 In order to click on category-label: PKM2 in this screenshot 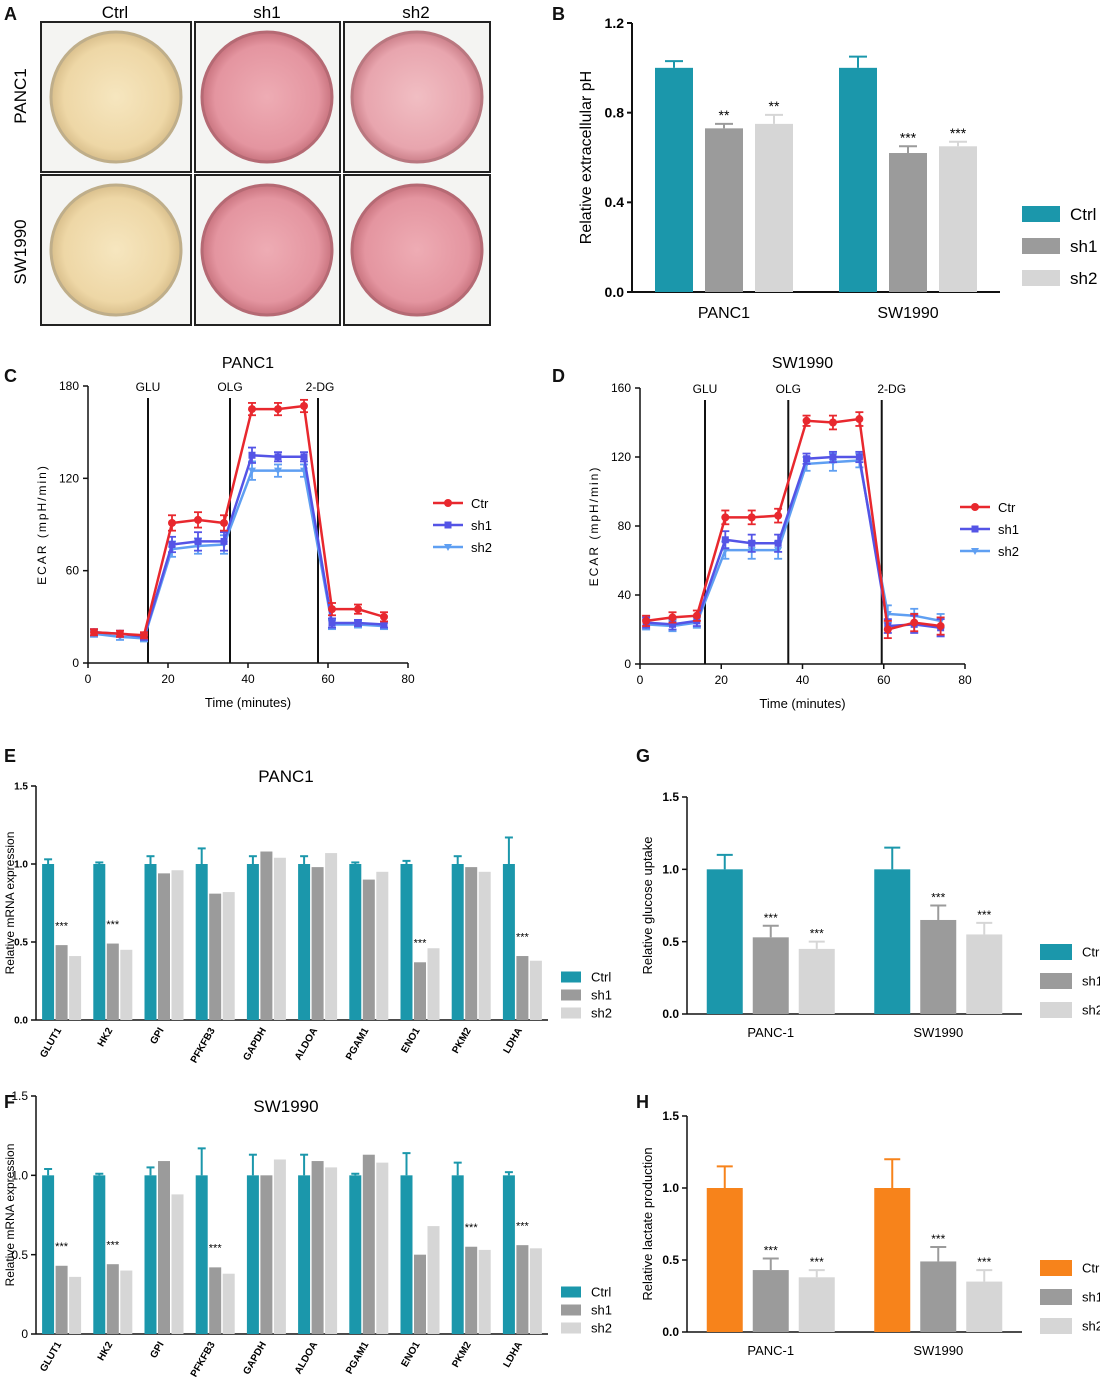, I will do `click(462, 1041)`.